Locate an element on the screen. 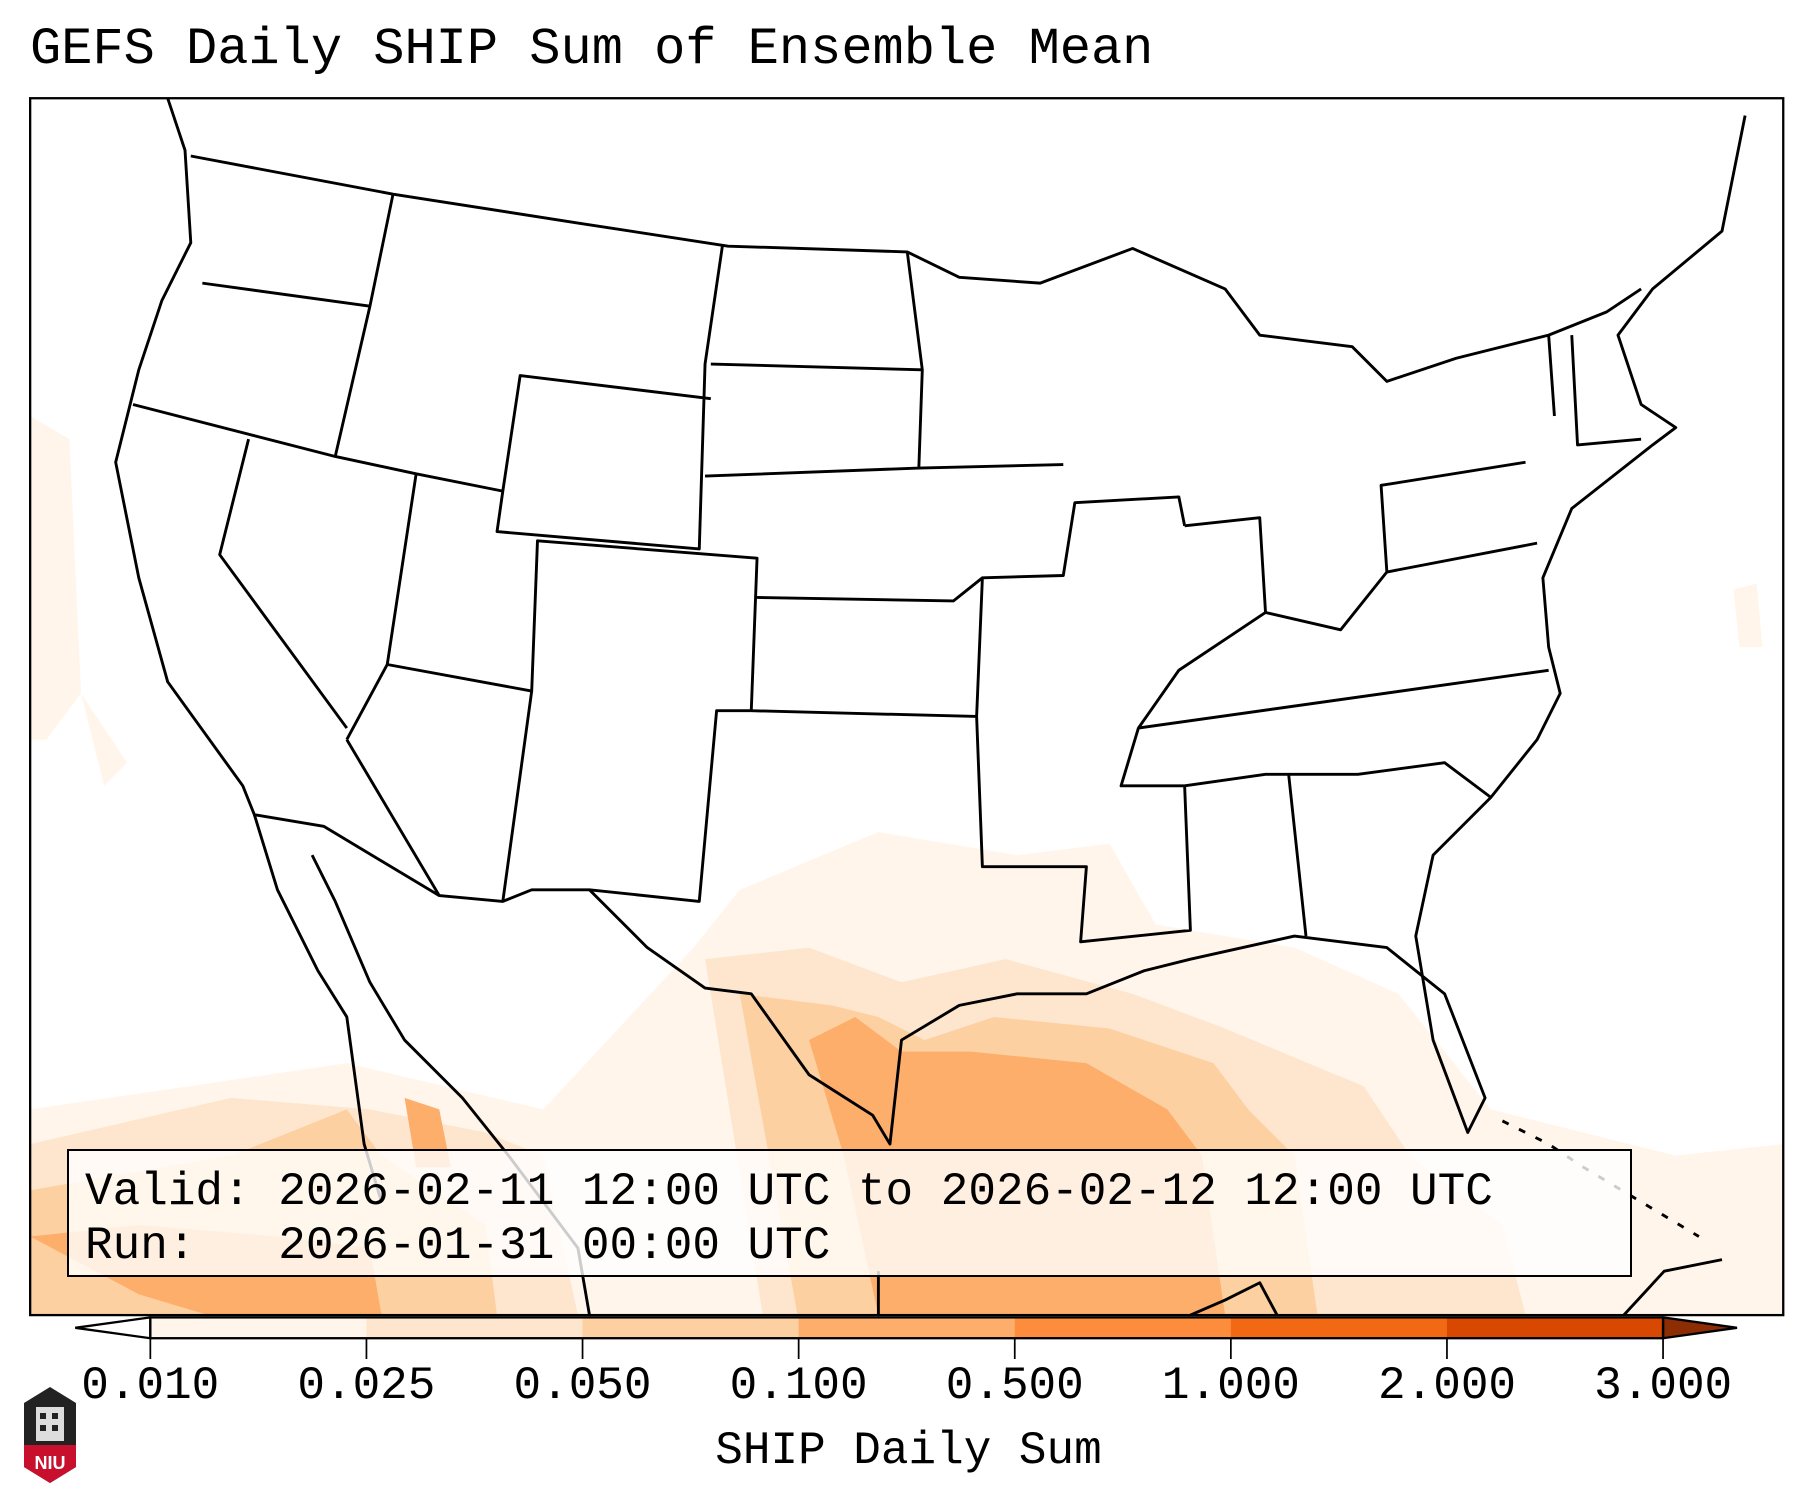 The width and height of the screenshot is (1803, 1500). colorbar-tick-label: 0.050 is located at coordinates (582, 1386).